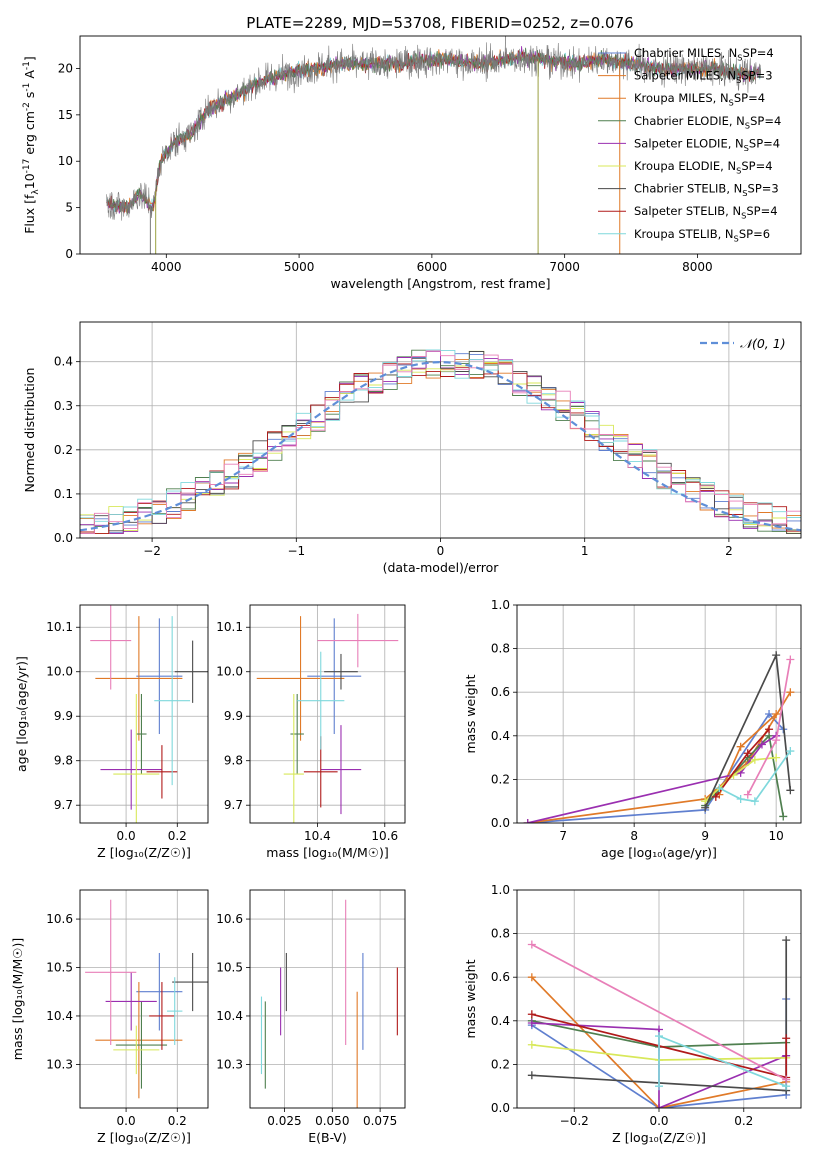 The image size is (819, 1170). What do you see at coordinates (166, 267) in the screenshot?
I see `x-tick-label: 4000` at bounding box center [166, 267].